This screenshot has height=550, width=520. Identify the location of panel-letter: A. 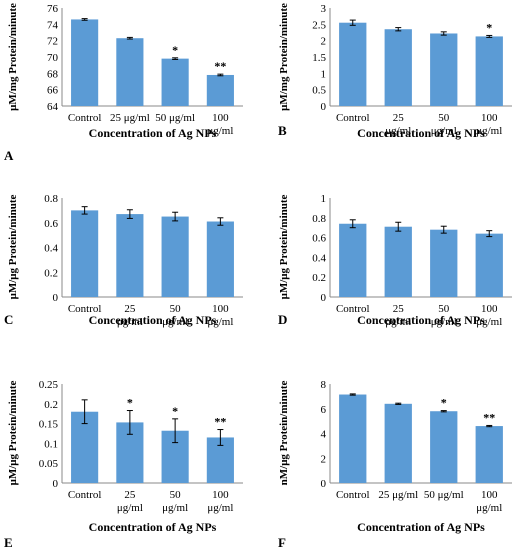
(9, 155).